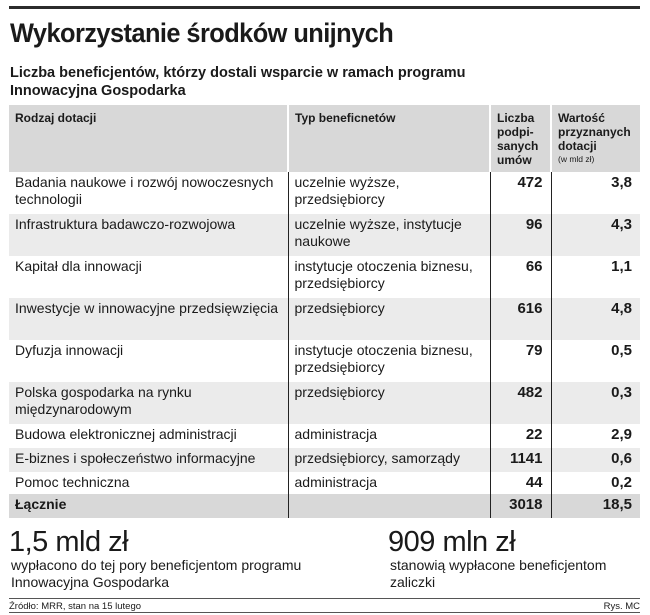  I want to click on bottom-rule, so click(324, 612).